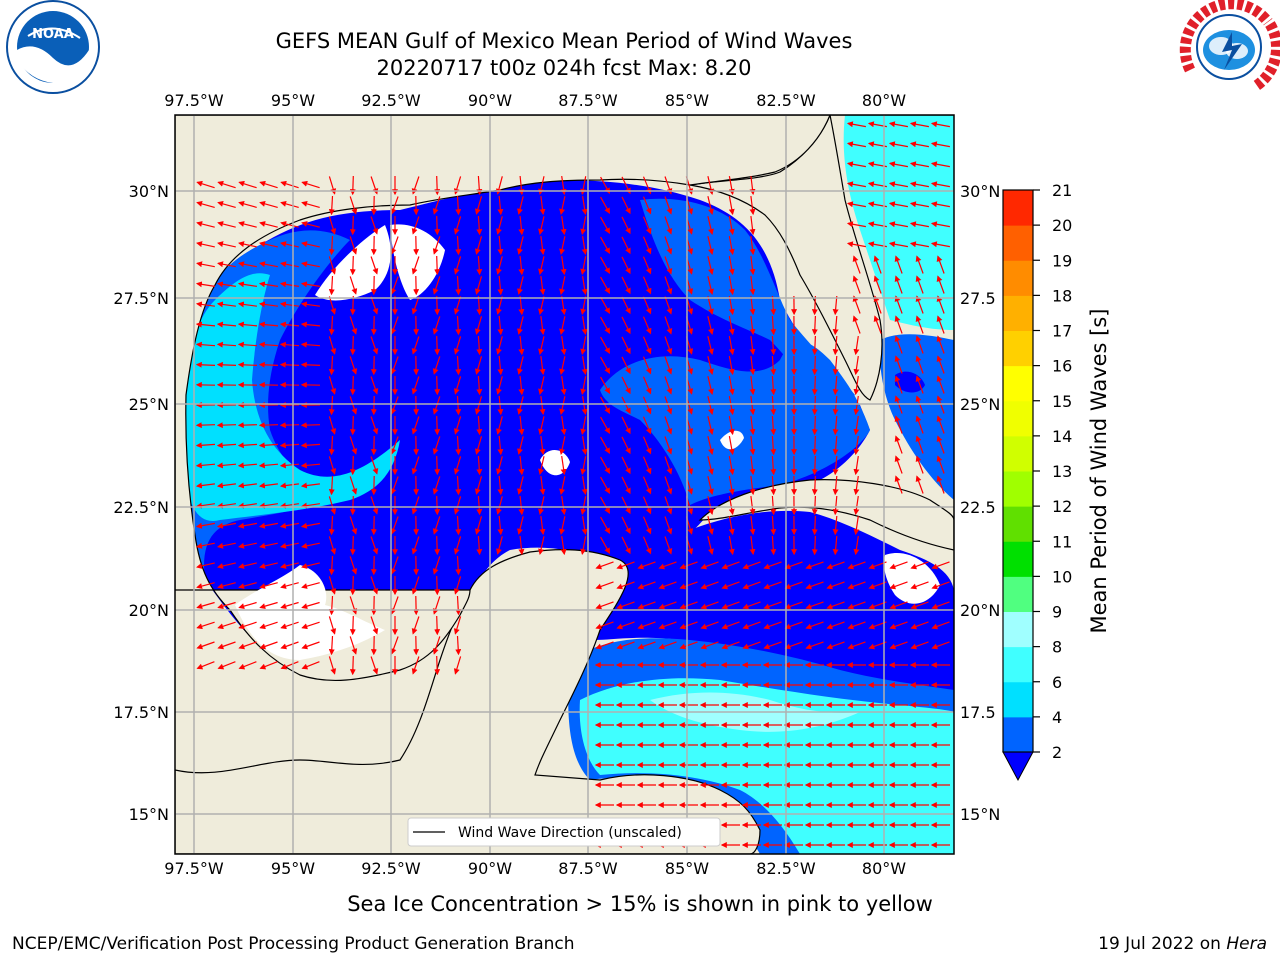 The width and height of the screenshot is (1280, 960). I want to click on colorbar-tick-label: 2, so click(1057, 752).